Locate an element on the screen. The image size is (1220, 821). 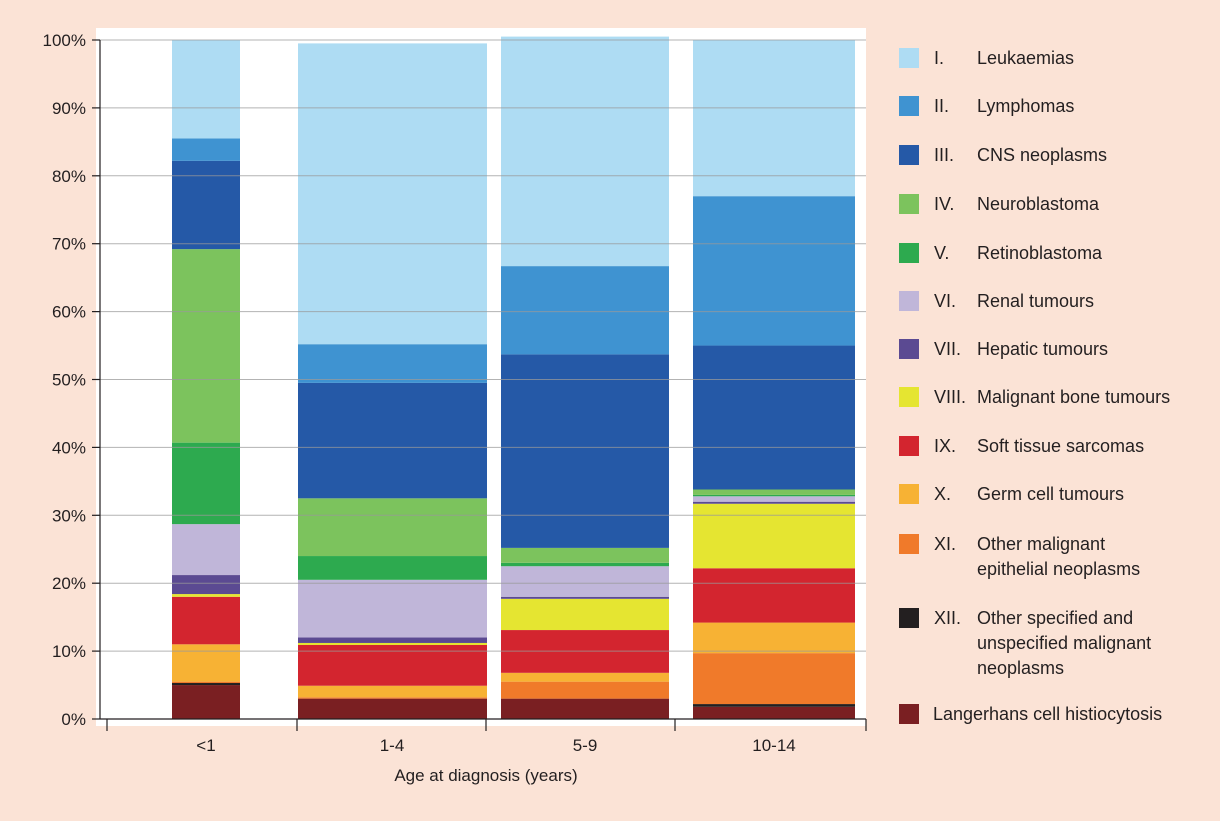
legend-item: III. CNS neoplasms is located at coordinates (1003, 155).